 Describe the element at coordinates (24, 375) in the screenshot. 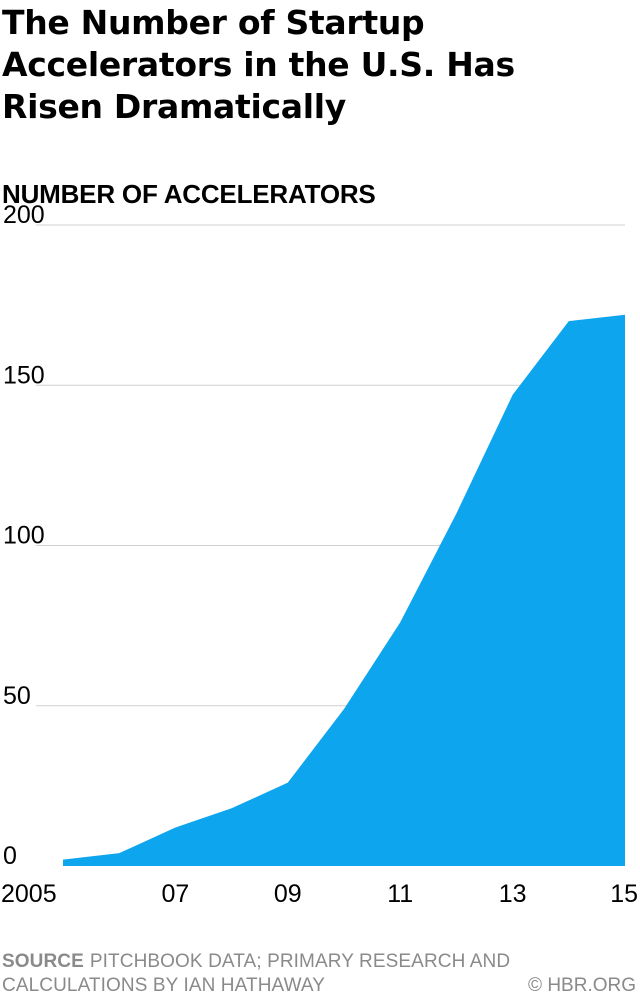

I see `y-tick-label-150: 150` at that location.